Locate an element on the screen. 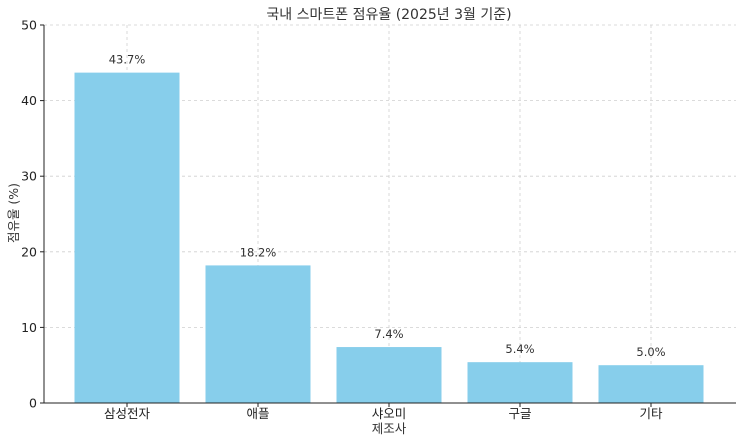  bar-value-label: 18.2% is located at coordinates (258, 252).